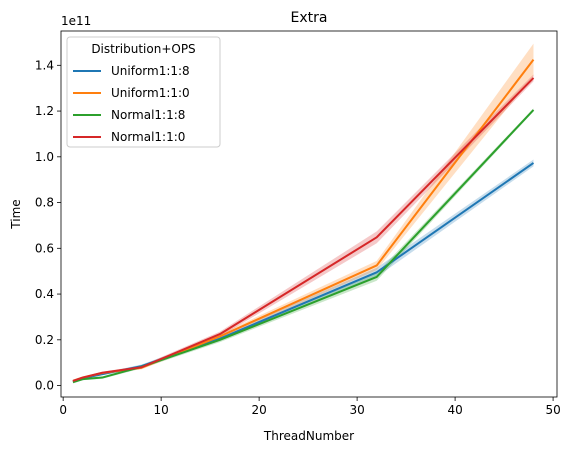  Describe the element at coordinates (454, 410) in the screenshot. I see `x-tick-label: 40` at that location.